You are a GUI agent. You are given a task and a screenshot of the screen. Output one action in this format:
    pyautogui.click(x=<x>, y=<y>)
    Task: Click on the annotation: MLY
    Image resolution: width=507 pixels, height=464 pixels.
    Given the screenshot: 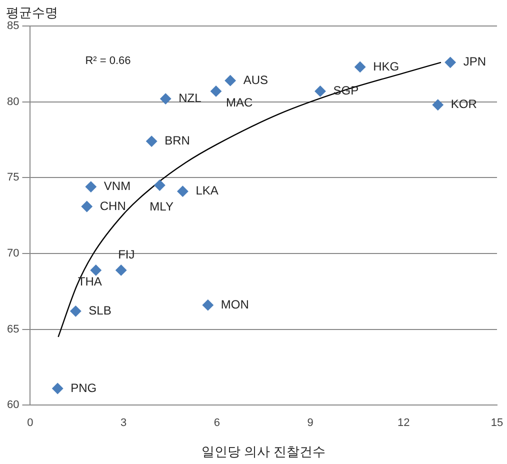 What is the action you would take?
    pyautogui.click(x=162, y=207)
    